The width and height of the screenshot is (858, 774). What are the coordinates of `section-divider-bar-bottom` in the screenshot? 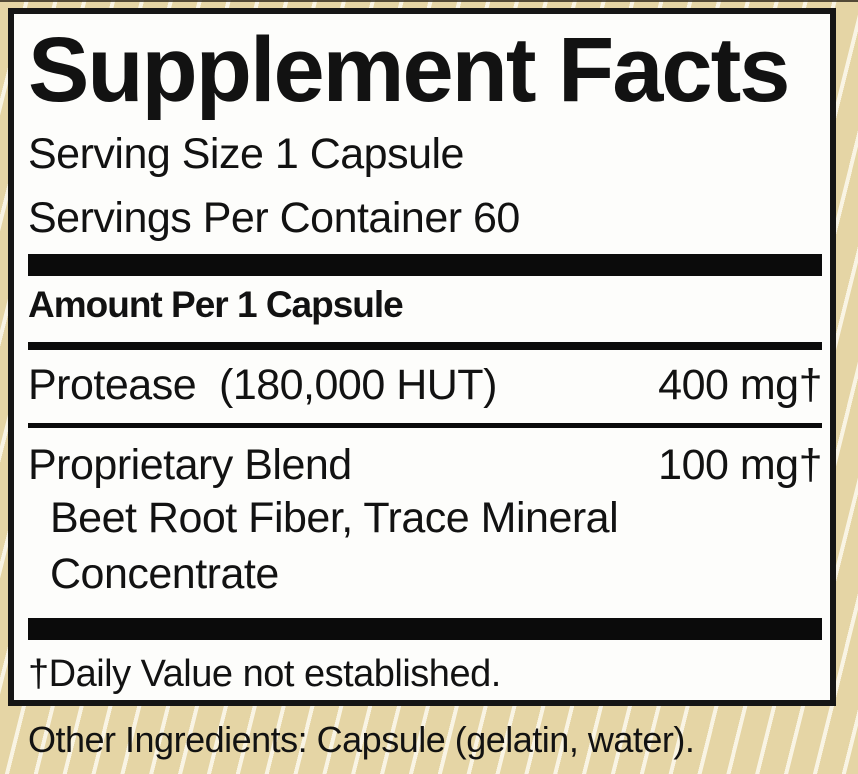 It's located at (425, 629).